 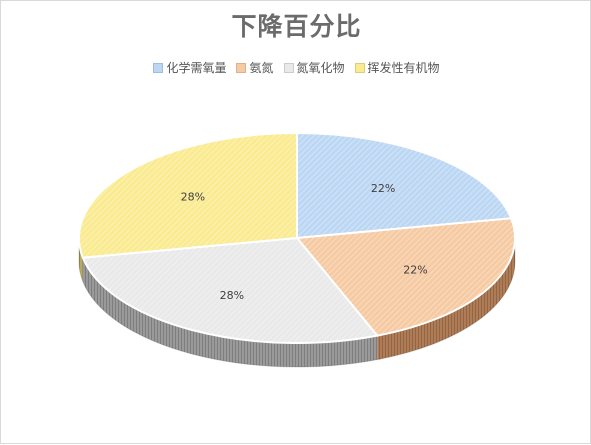 I want to click on data-label-cod: 22%, so click(x=383, y=188).